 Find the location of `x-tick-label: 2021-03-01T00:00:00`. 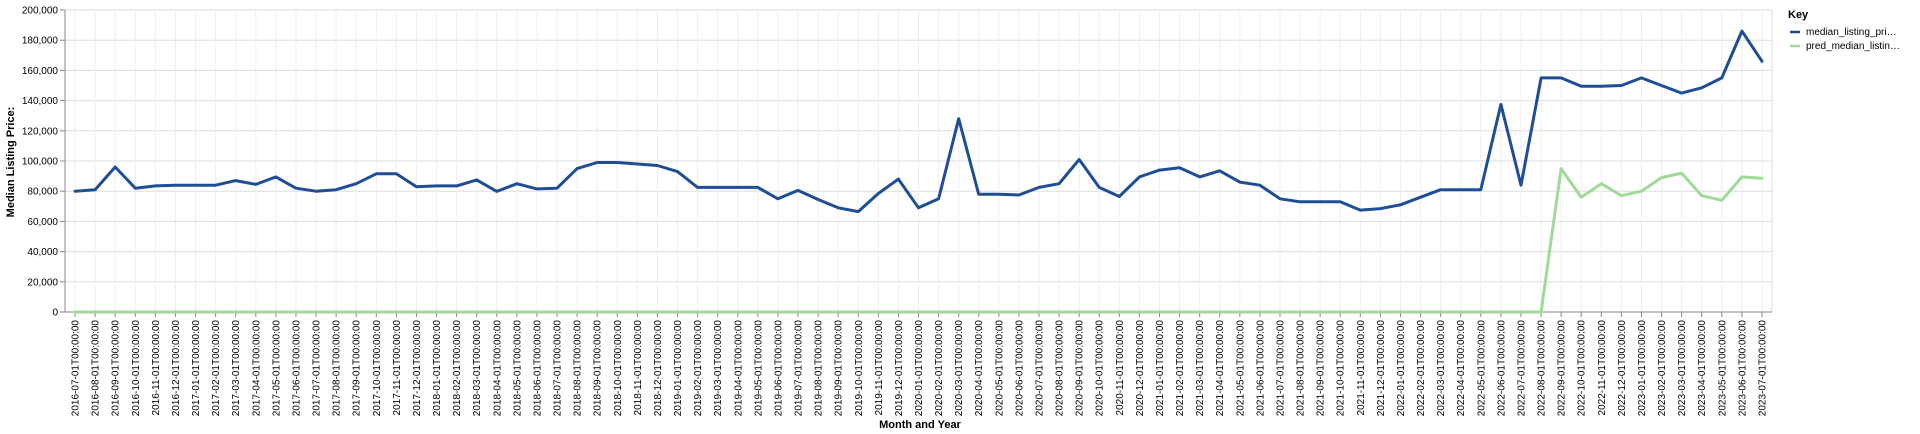

x-tick-label: 2021-03-01T00:00:00 is located at coordinates (1200, 368).